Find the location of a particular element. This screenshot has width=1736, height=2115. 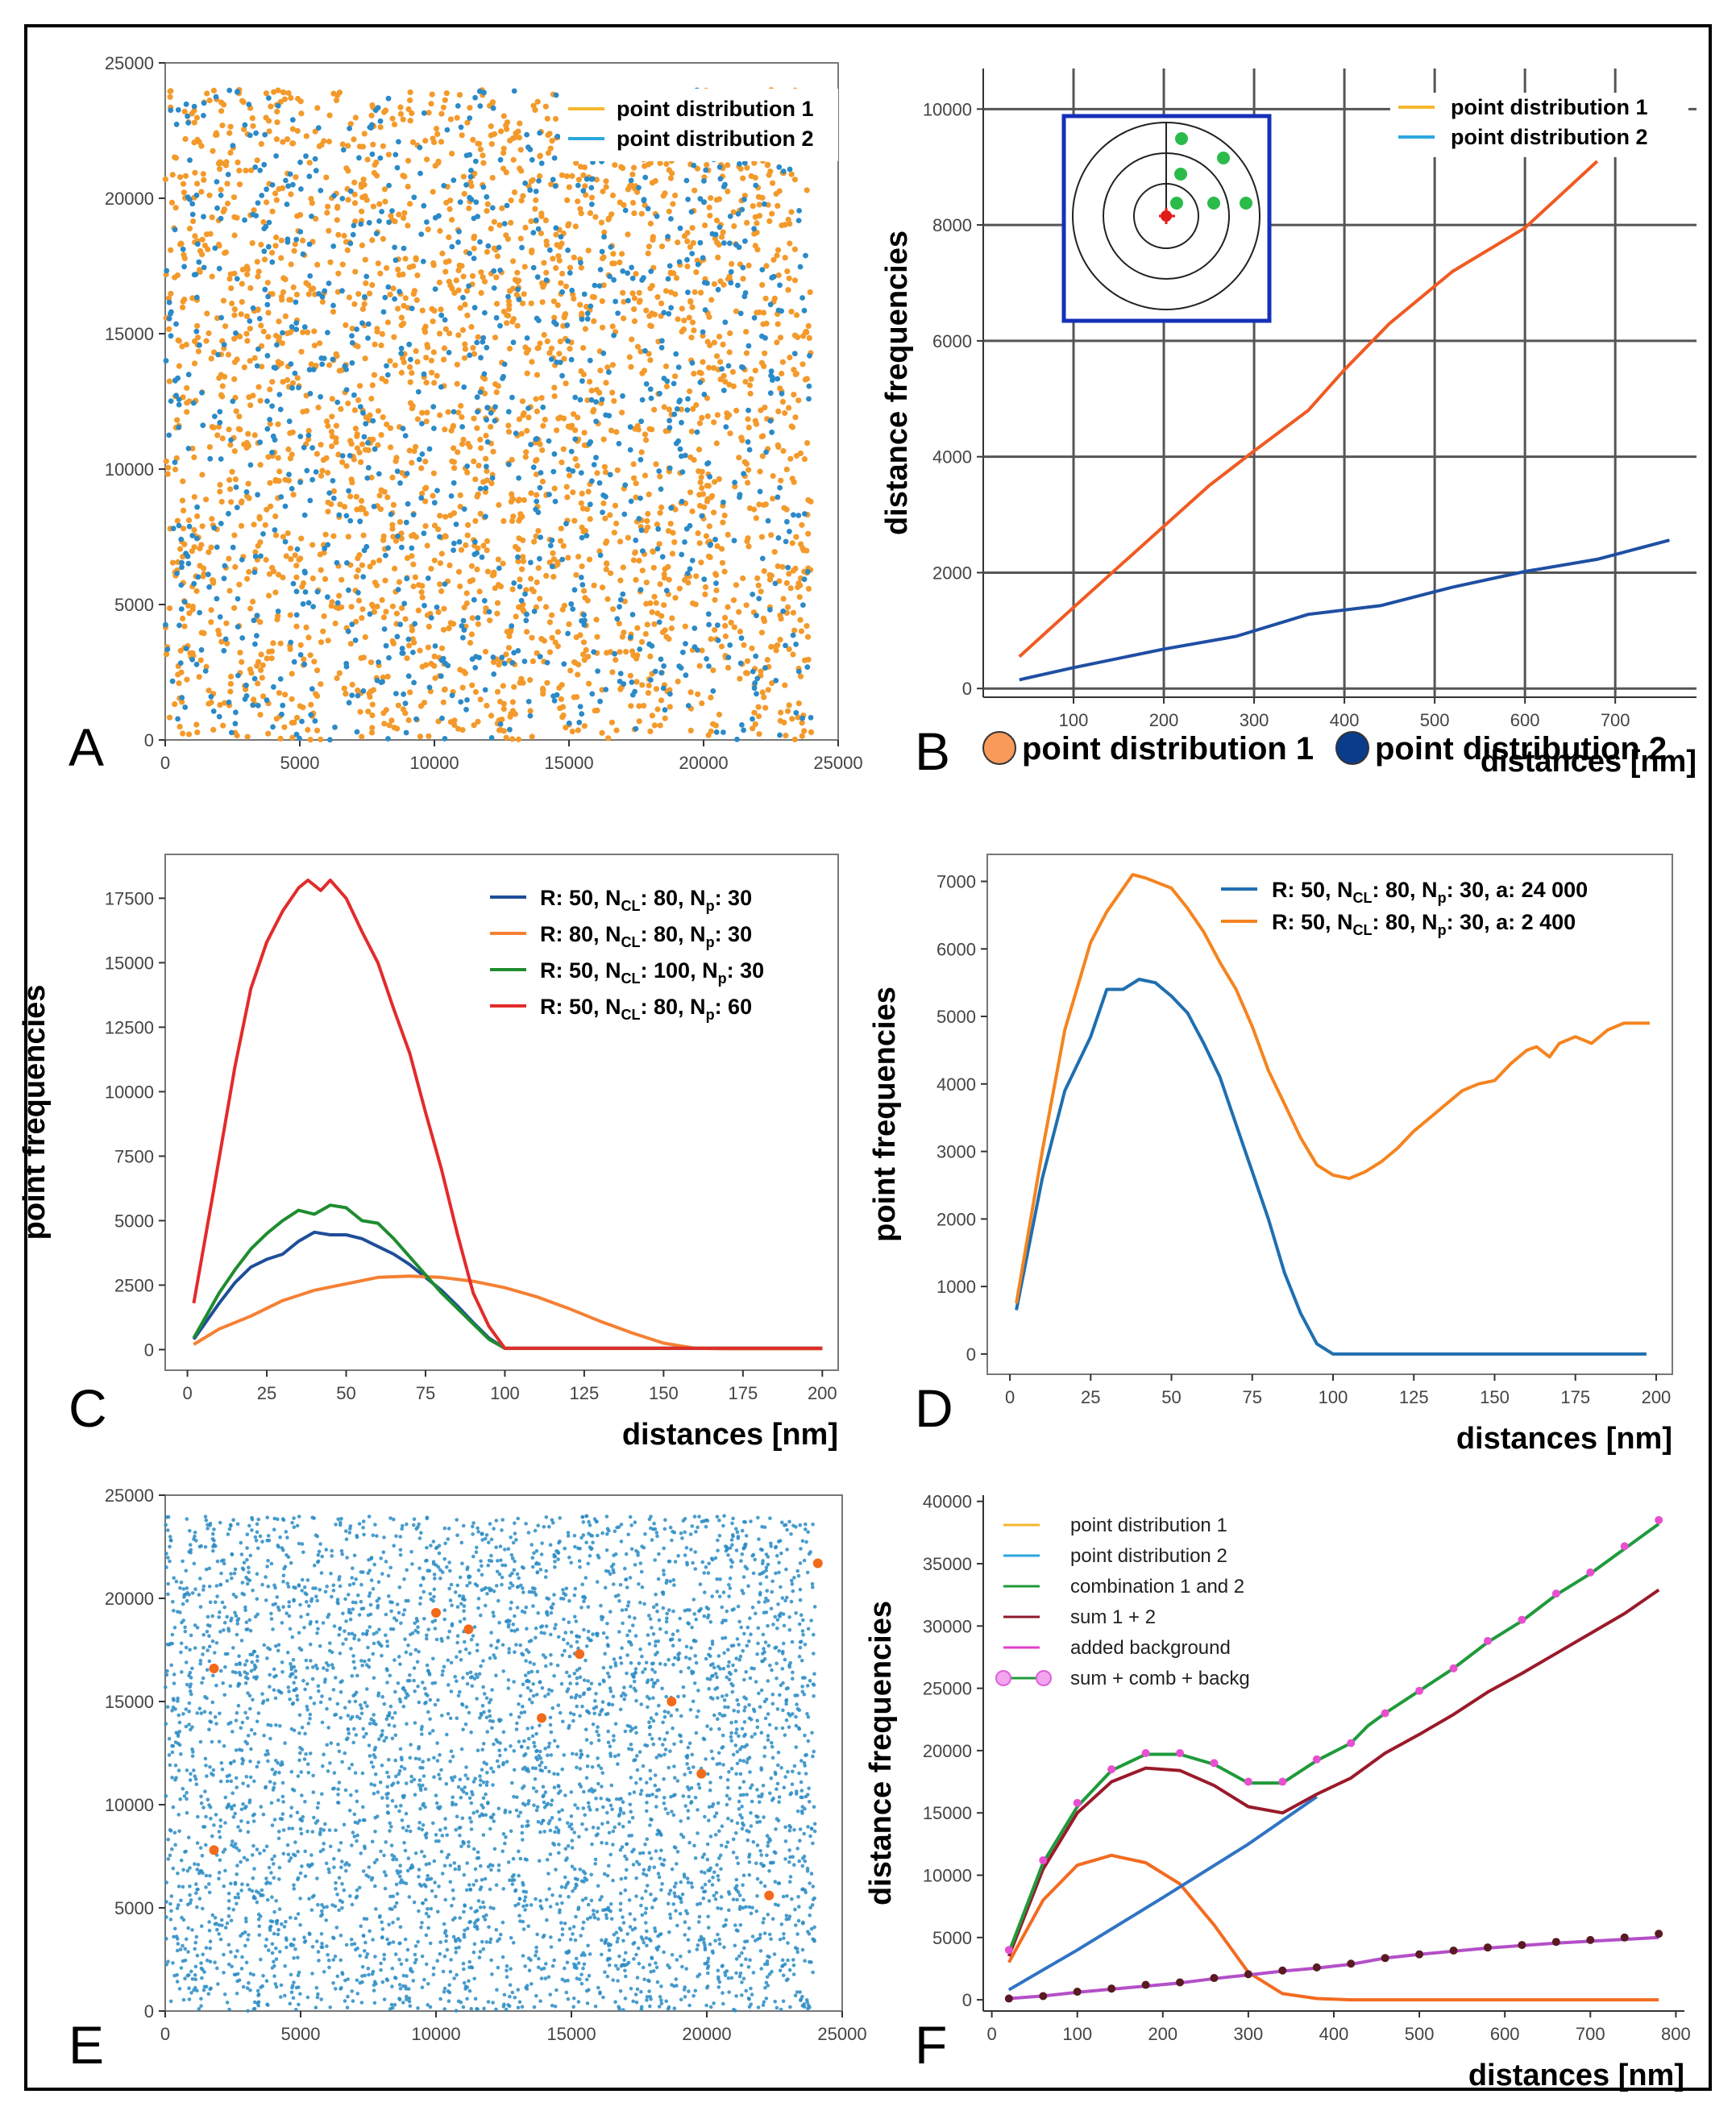

background-points is located at coordinates (490, 1763).